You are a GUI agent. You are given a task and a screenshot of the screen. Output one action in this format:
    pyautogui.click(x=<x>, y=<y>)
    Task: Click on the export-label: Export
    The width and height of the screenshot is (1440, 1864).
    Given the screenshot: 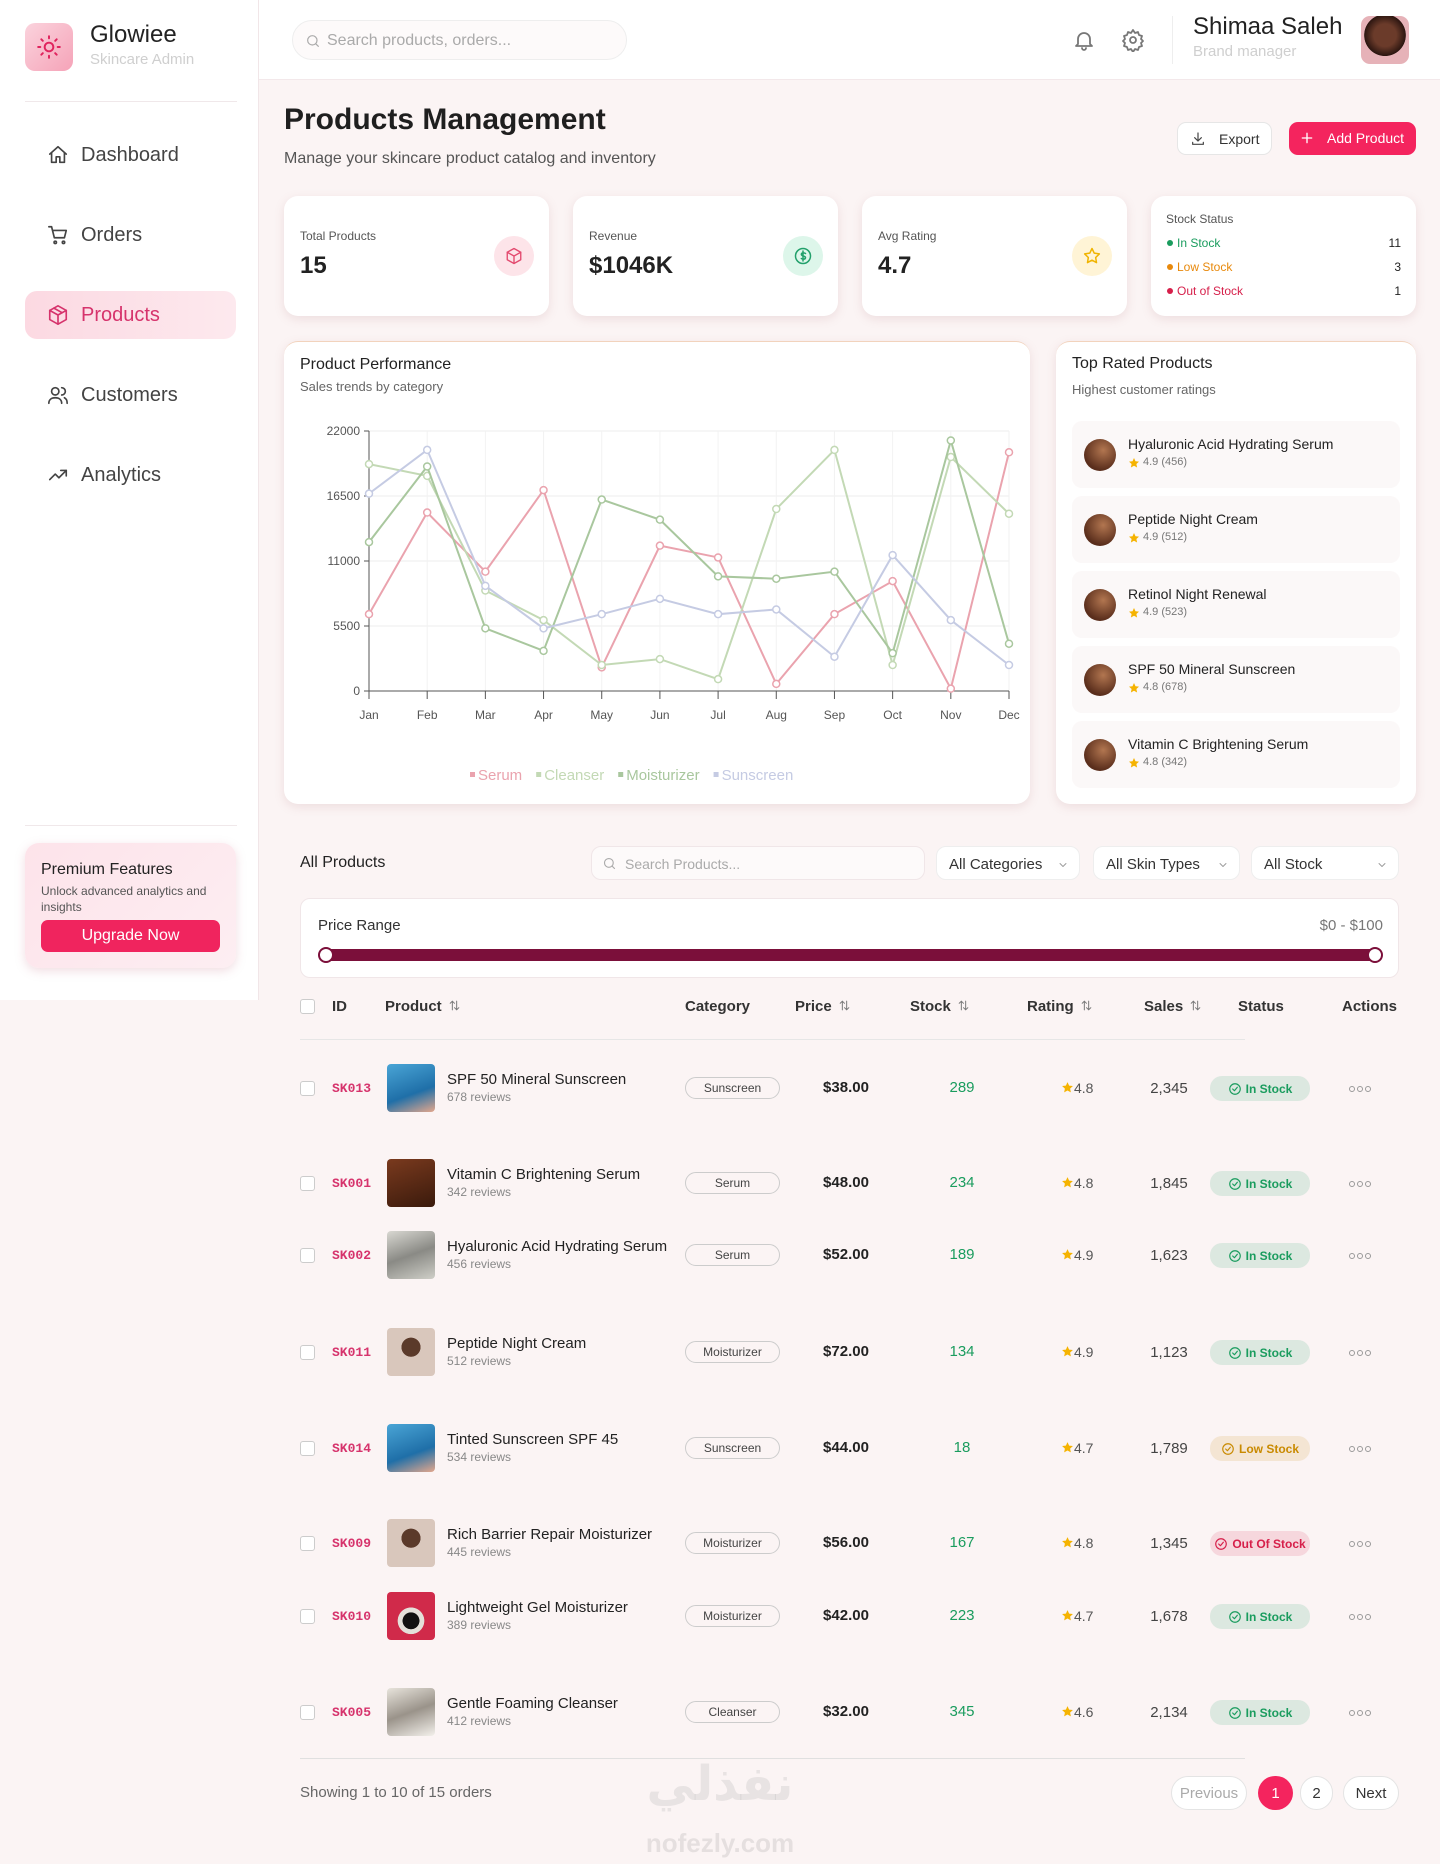 What is the action you would take?
    pyautogui.click(x=1239, y=139)
    